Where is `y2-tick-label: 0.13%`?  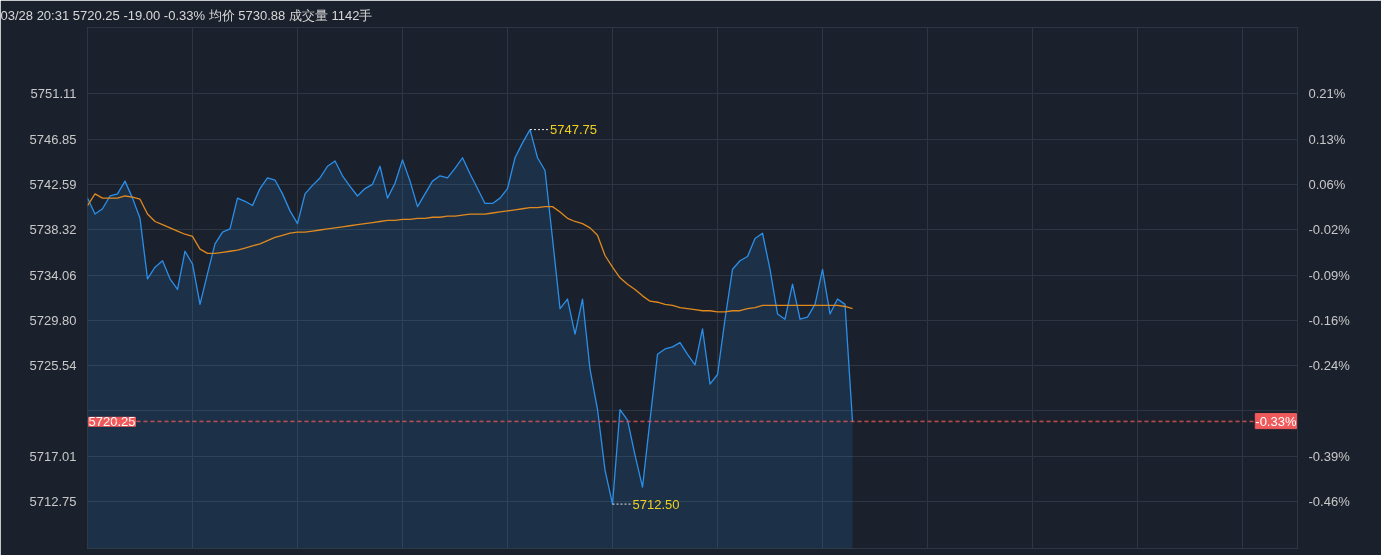
y2-tick-label: 0.13% is located at coordinates (1327, 139).